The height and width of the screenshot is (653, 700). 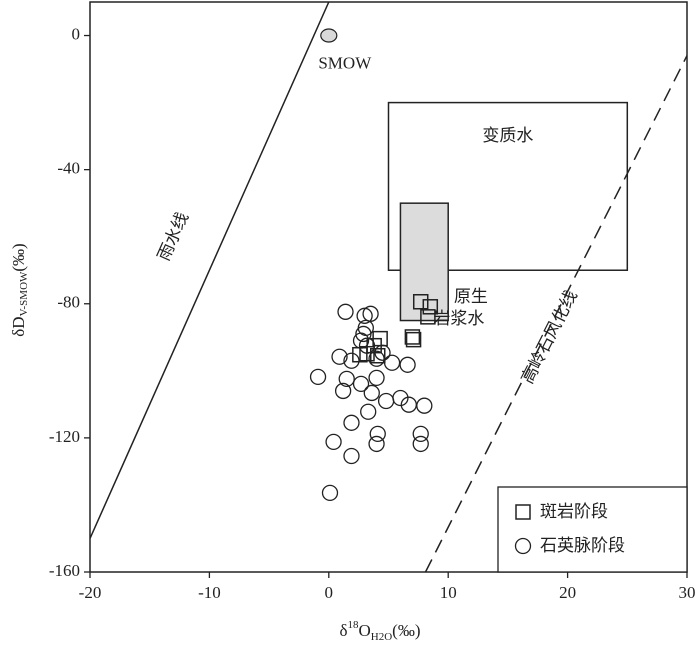 What do you see at coordinates (18, 326) in the screenshot?
I see `y-label-part: δD` at bounding box center [18, 326].